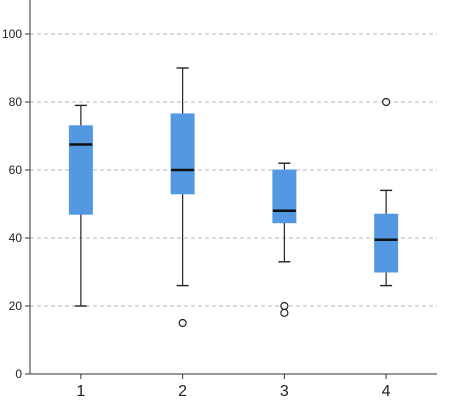  Describe the element at coordinates (182, 391) in the screenshot. I see `x-tick-label: 2` at that location.